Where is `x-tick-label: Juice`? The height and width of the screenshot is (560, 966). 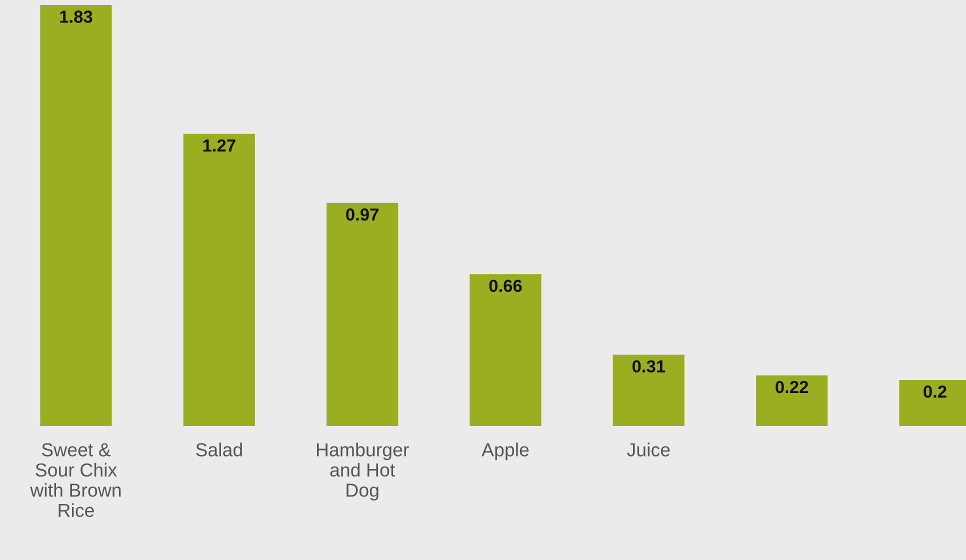 x-tick-label: Juice is located at coordinates (648, 449).